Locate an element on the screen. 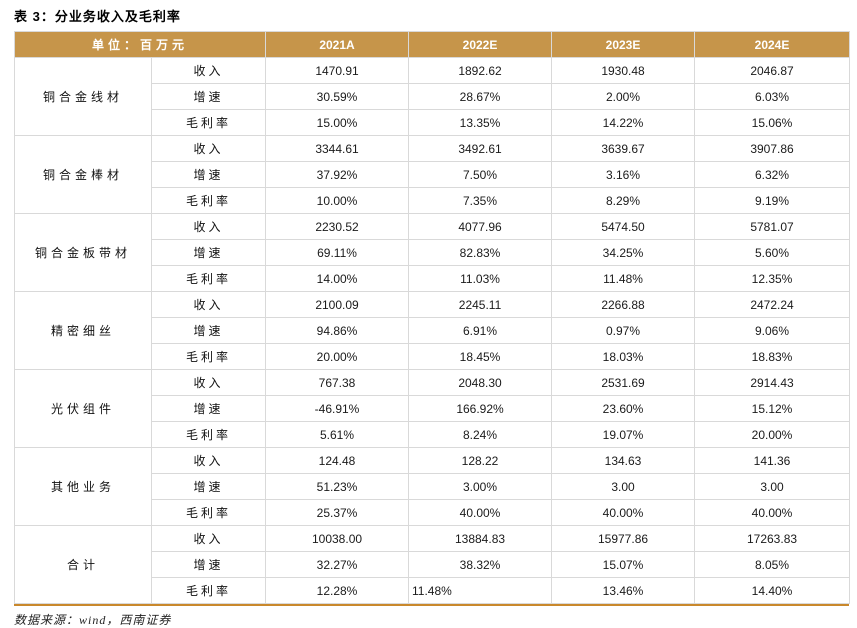  value-cell: 15977.86 is located at coordinates (623, 538).